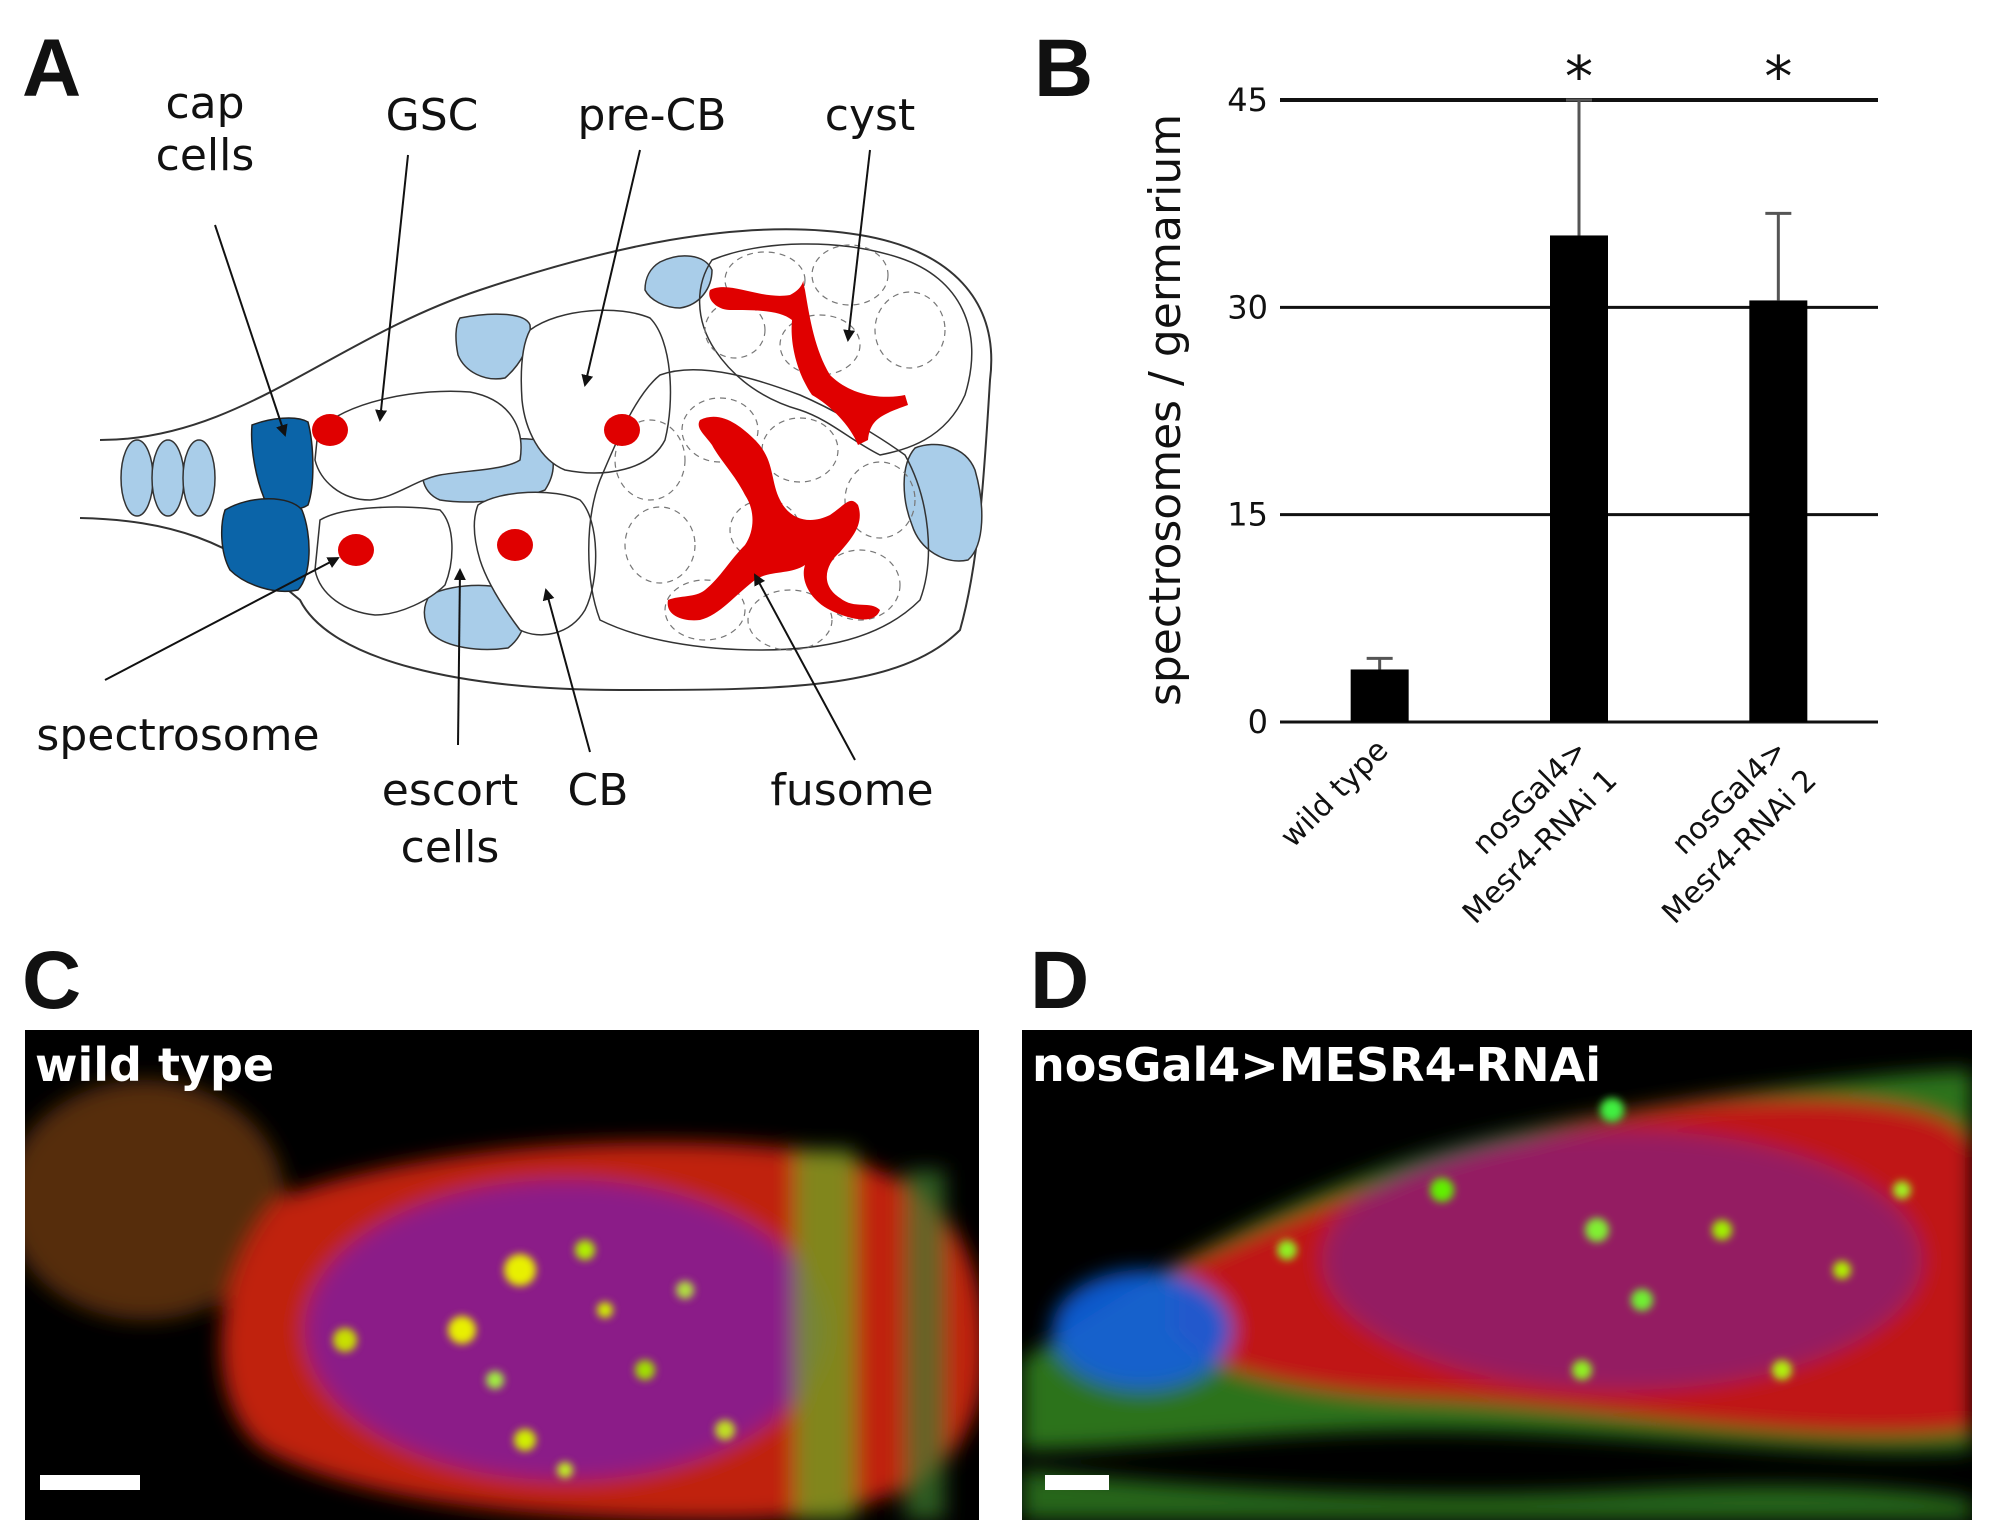 This screenshot has height=1539, width=1994. I want to click on fusome-upper, so click(808, 362).